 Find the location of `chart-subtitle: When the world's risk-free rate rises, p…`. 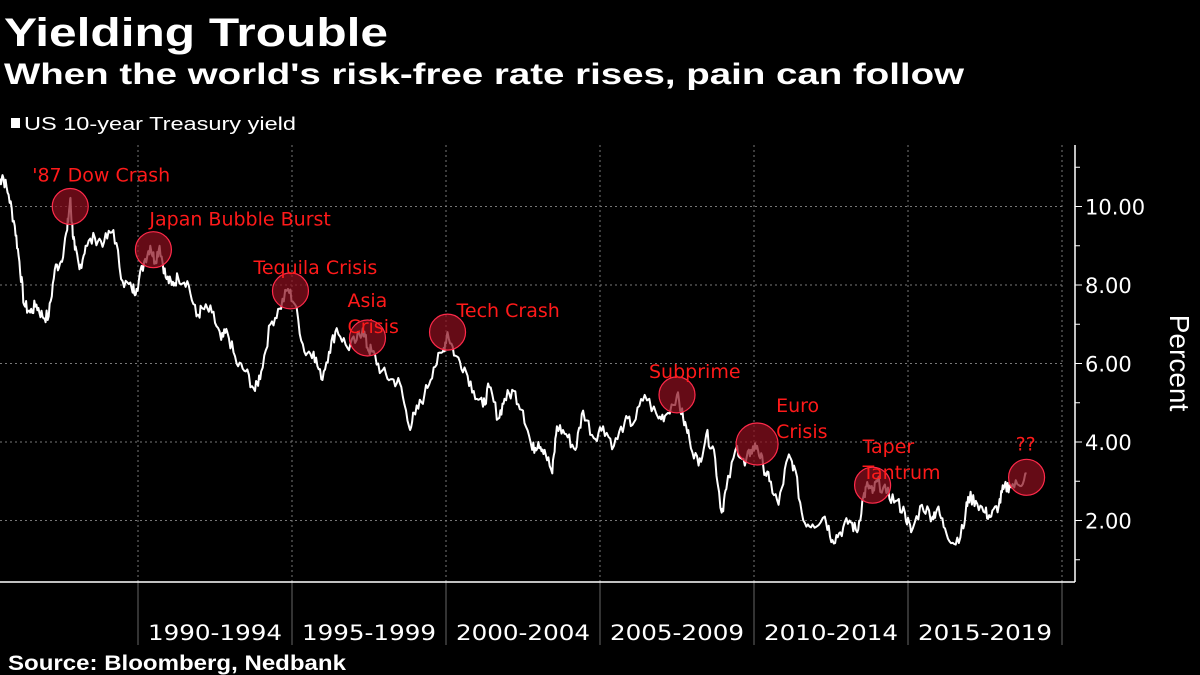

chart-subtitle: When the world's risk-free rate rises, p… is located at coordinates (484, 74).